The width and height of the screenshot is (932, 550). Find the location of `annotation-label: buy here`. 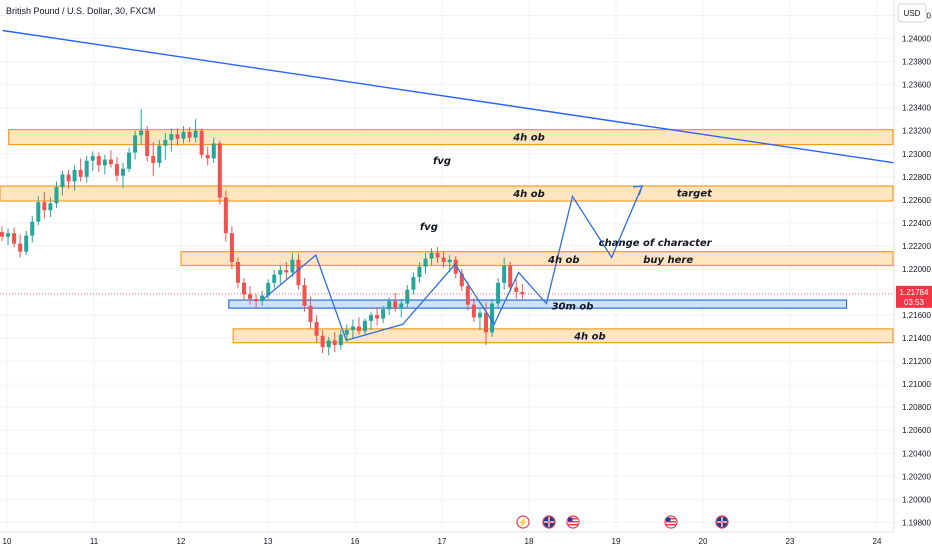

annotation-label: buy here is located at coordinates (668, 260).